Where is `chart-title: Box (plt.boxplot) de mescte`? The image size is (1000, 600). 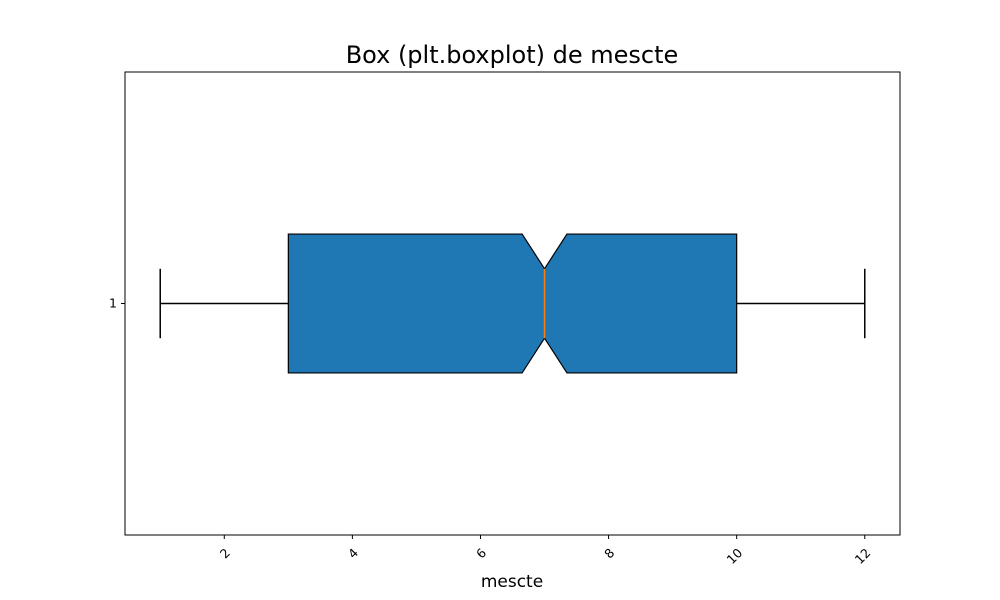 chart-title: Box (plt.boxplot) de mescte is located at coordinates (512, 55).